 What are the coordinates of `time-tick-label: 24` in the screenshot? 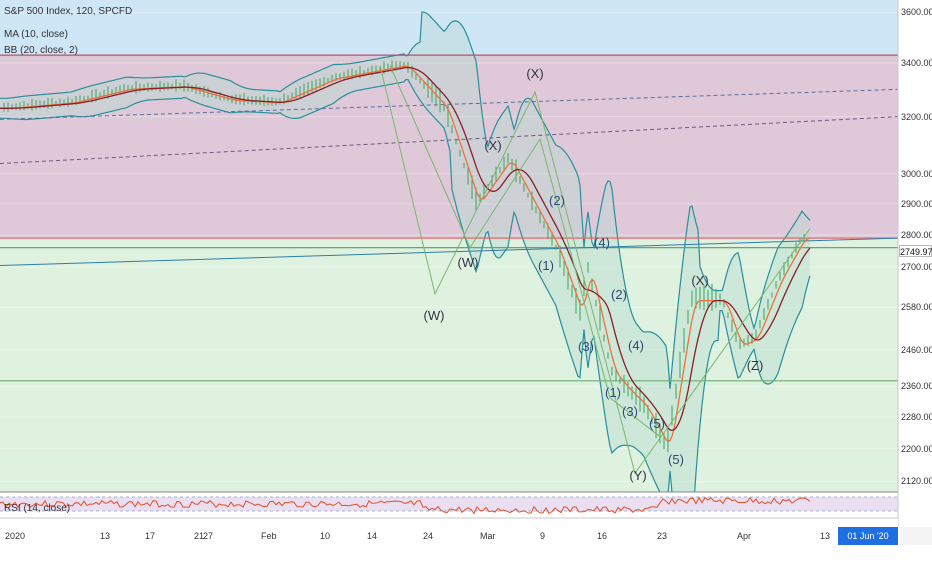 It's located at (428, 536).